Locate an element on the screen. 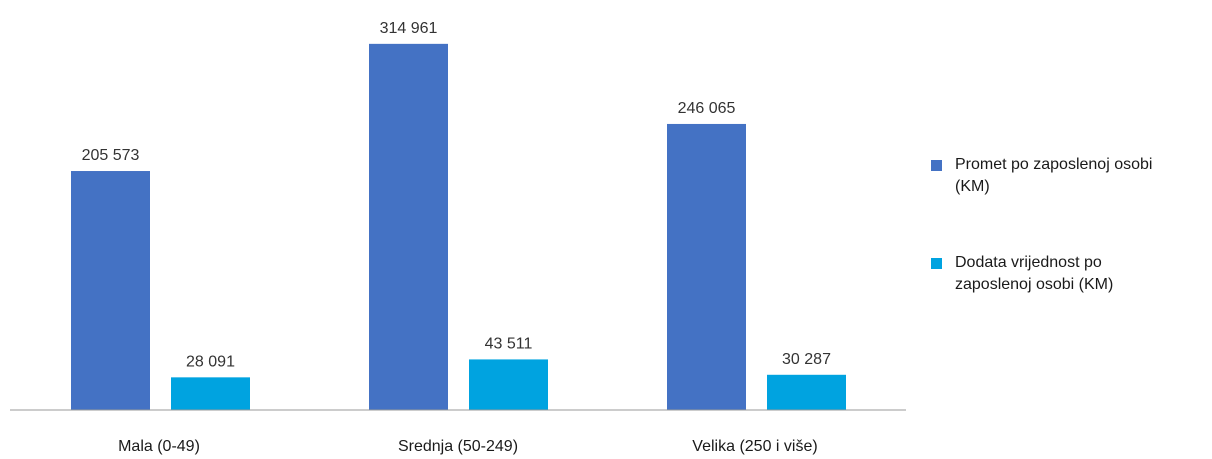 The height and width of the screenshot is (459, 1212). legend-swatch-promet is located at coordinates (936, 165).